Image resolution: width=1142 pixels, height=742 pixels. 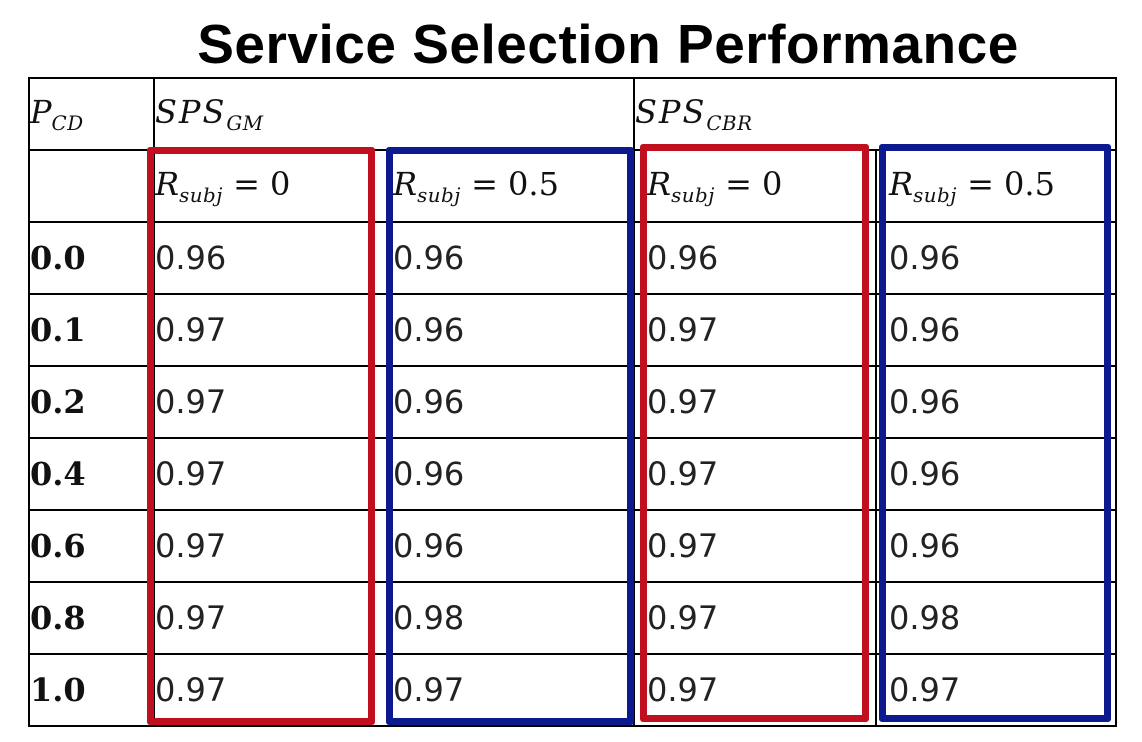 I want to click on table-row: 0.6 0.97 0.96 0.97 0.96, so click(x=572, y=546).